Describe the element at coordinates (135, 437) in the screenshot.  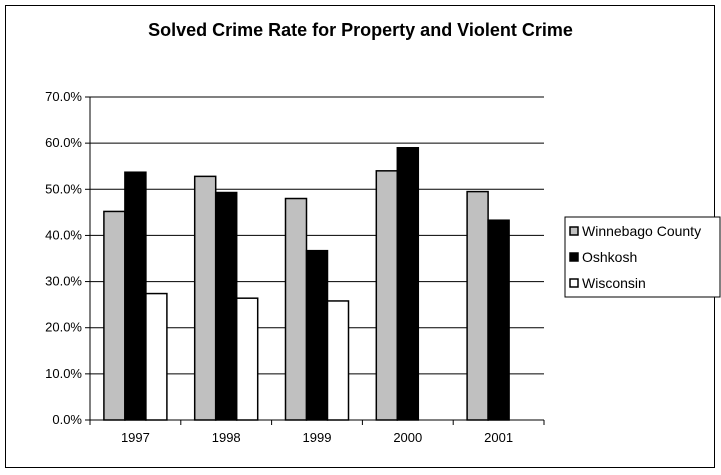
I see `x-tick-label: 1997` at that location.